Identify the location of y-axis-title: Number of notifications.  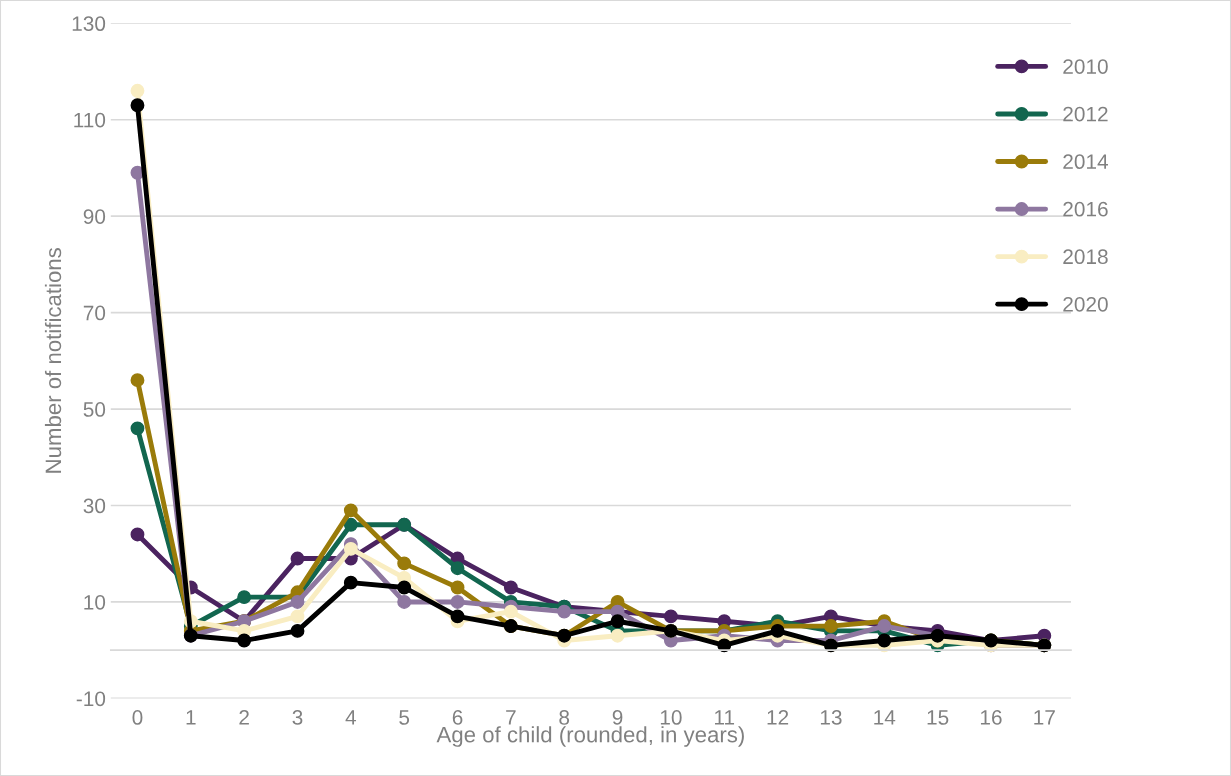
(53, 360).